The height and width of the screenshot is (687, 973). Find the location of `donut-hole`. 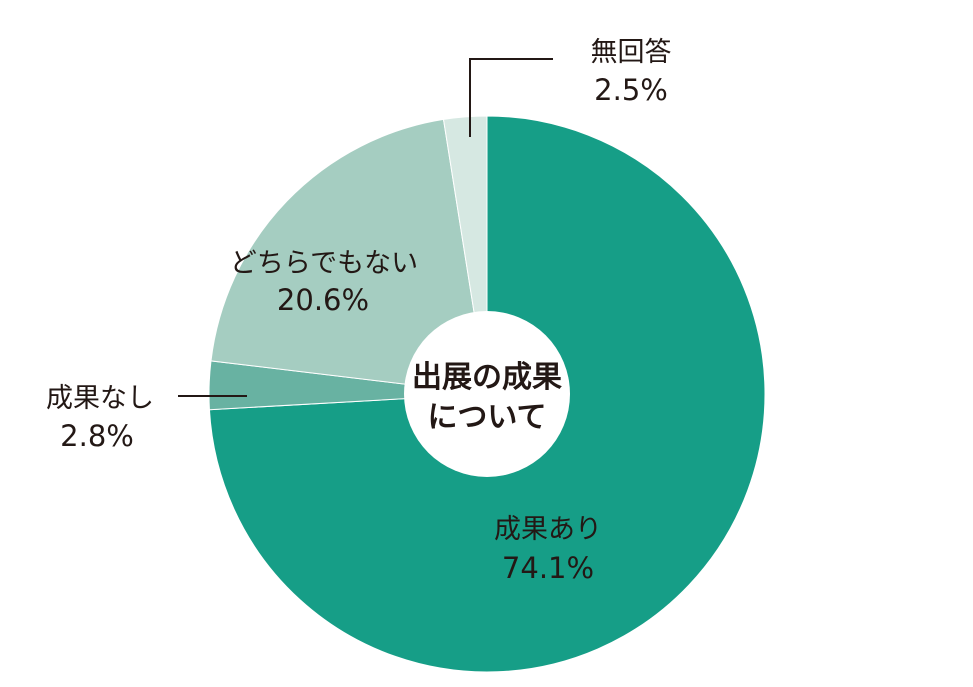

donut-hole is located at coordinates (487, 394).